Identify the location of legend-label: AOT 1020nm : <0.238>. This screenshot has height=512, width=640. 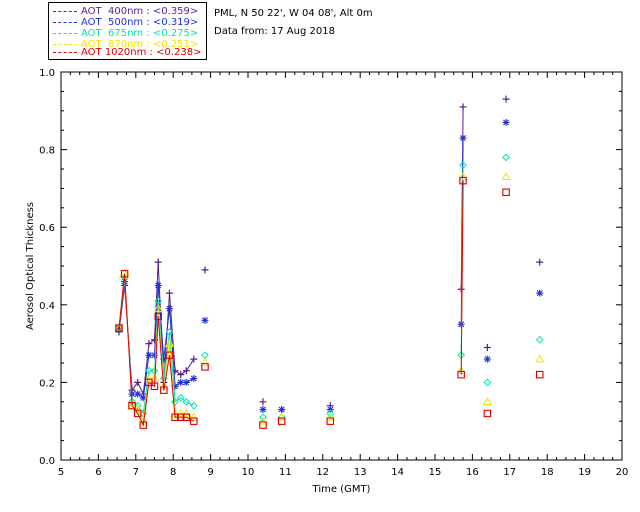
(141, 52).